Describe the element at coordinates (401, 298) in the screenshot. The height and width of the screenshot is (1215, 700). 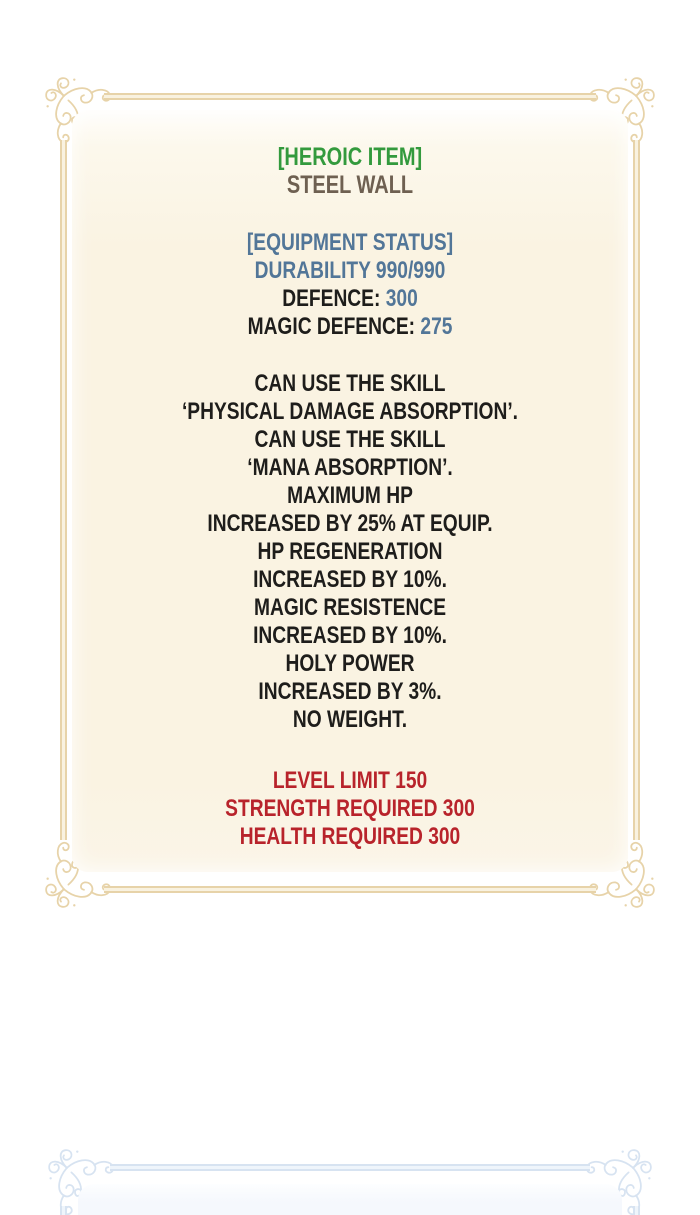
I see `defence-value: 300` at that location.